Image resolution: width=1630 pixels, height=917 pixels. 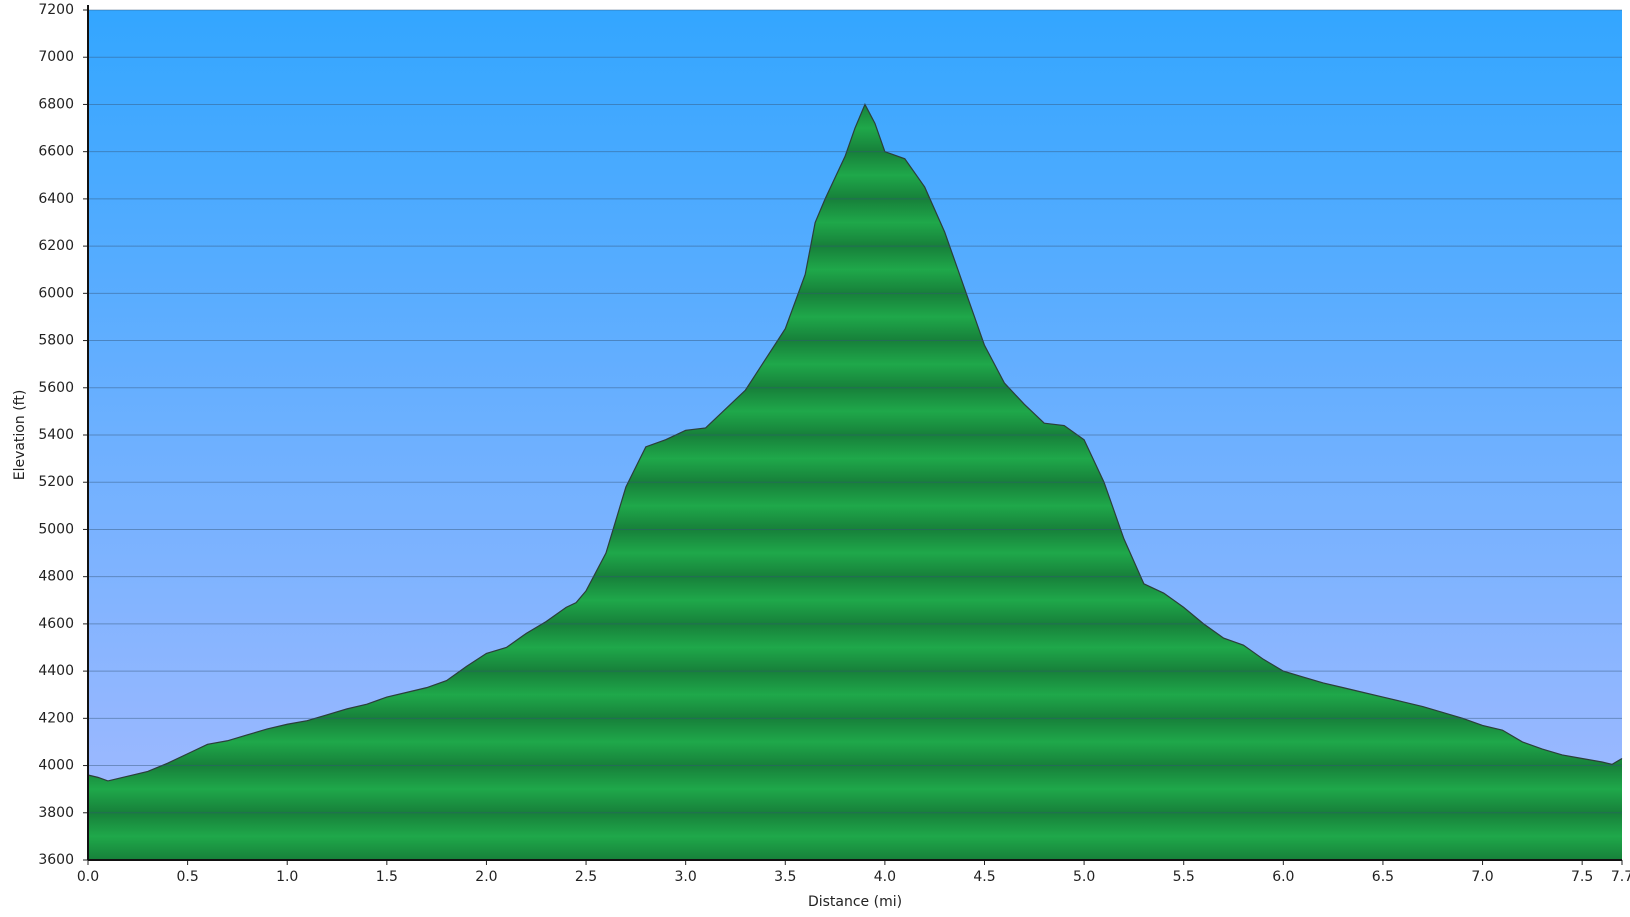 What do you see at coordinates (1582, 877) in the screenshot?
I see `x-tick-label: 7.5` at bounding box center [1582, 877].